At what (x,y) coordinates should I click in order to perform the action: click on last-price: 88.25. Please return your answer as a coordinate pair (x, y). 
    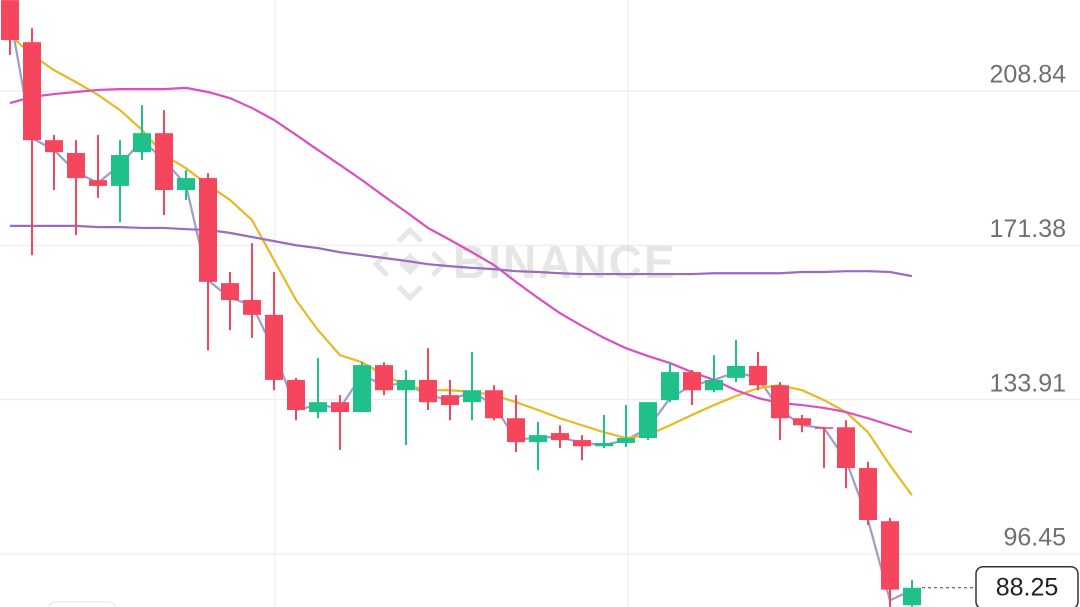
    Looking at the image, I should click on (1000, 586).